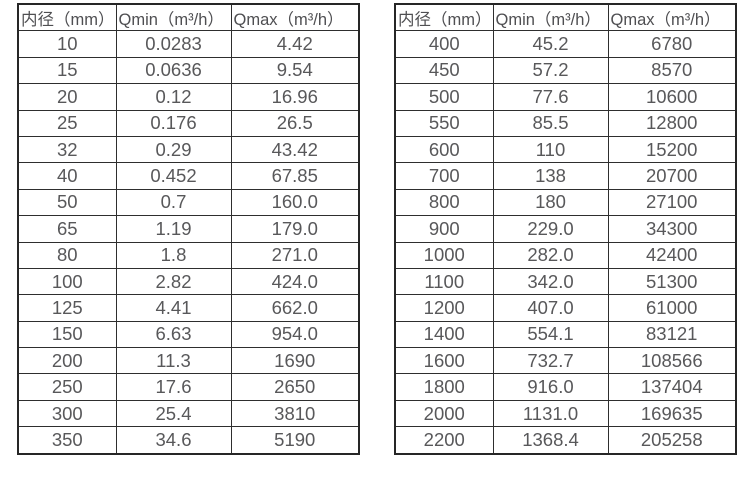  I want to click on table-row: 800 180 27100, so click(565, 202).